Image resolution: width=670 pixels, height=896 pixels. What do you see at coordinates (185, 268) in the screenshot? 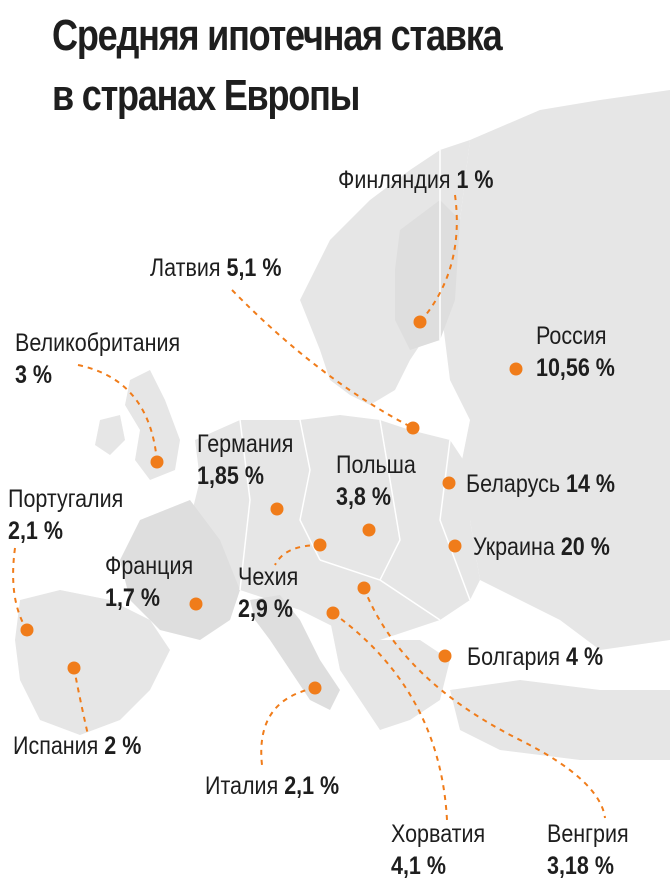
I see `country-name: Латвия` at bounding box center [185, 268].